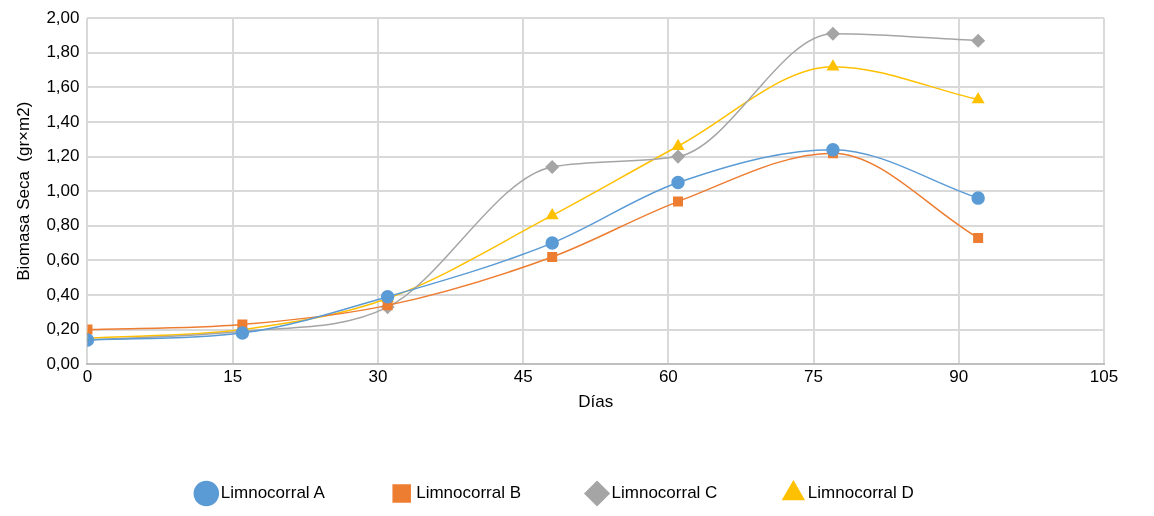 Image resolution: width=1154 pixels, height=516 pixels. What do you see at coordinates (1104, 377) in the screenshot?
I see `x-tick-label: 105` at bounding box center [1104, 377].